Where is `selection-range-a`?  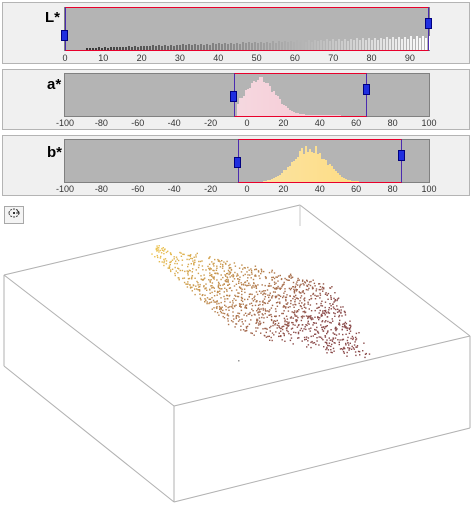
selection-range-a is located at coordinates (301, 95).